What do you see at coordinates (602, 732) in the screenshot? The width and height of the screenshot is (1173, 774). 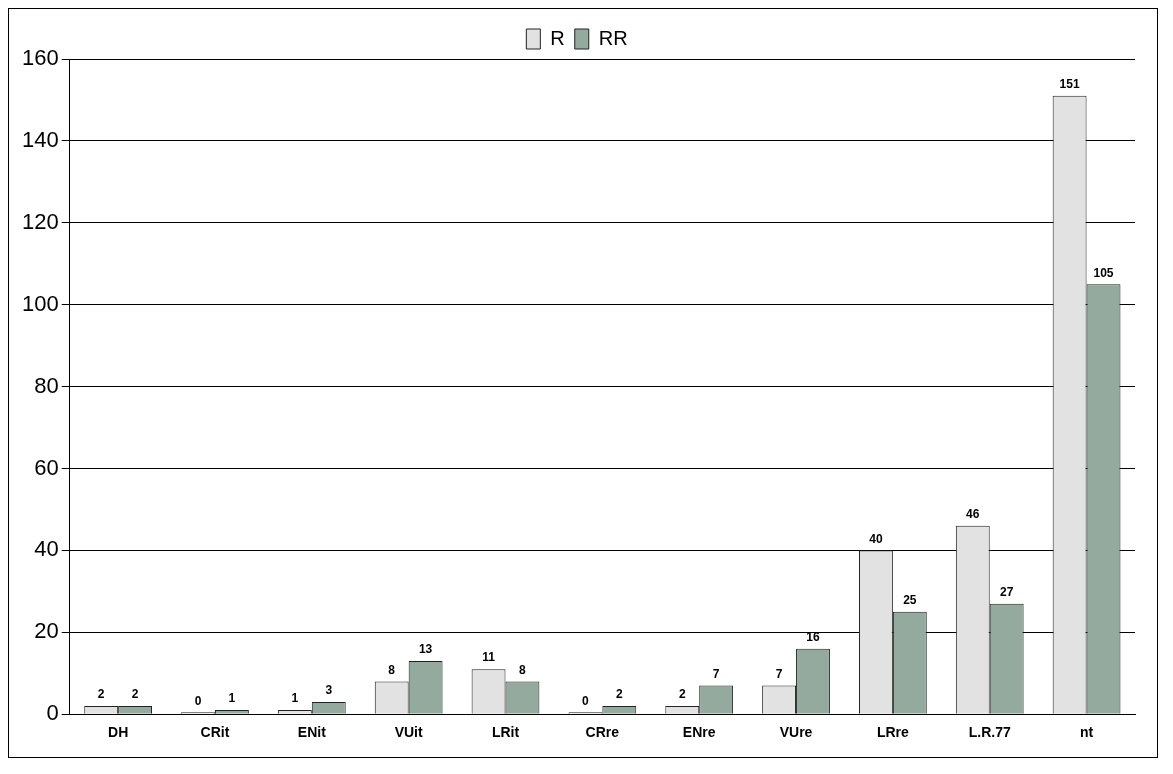 I see `x-tick-label: CRre` at bounding box center [602, 732].